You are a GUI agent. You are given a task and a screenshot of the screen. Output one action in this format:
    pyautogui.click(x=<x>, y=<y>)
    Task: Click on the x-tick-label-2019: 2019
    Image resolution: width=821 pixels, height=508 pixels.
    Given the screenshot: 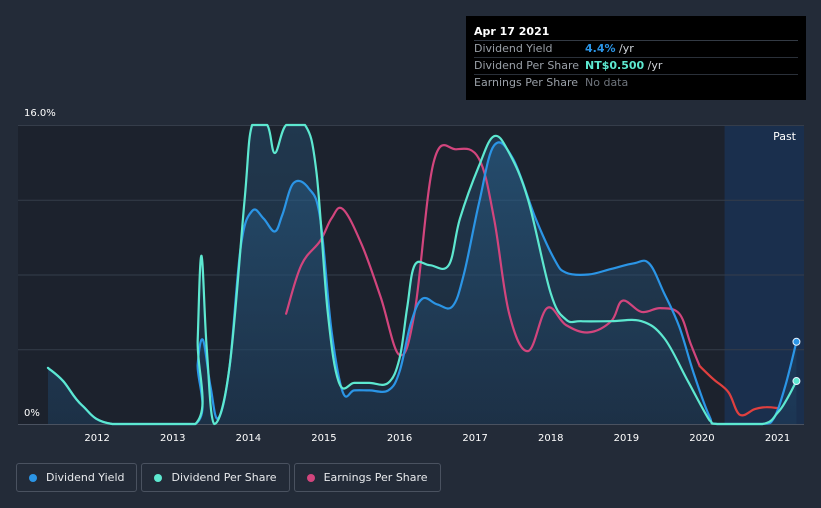 What is the action you would take?
    pyautogui.click(x=626, y=438)
    